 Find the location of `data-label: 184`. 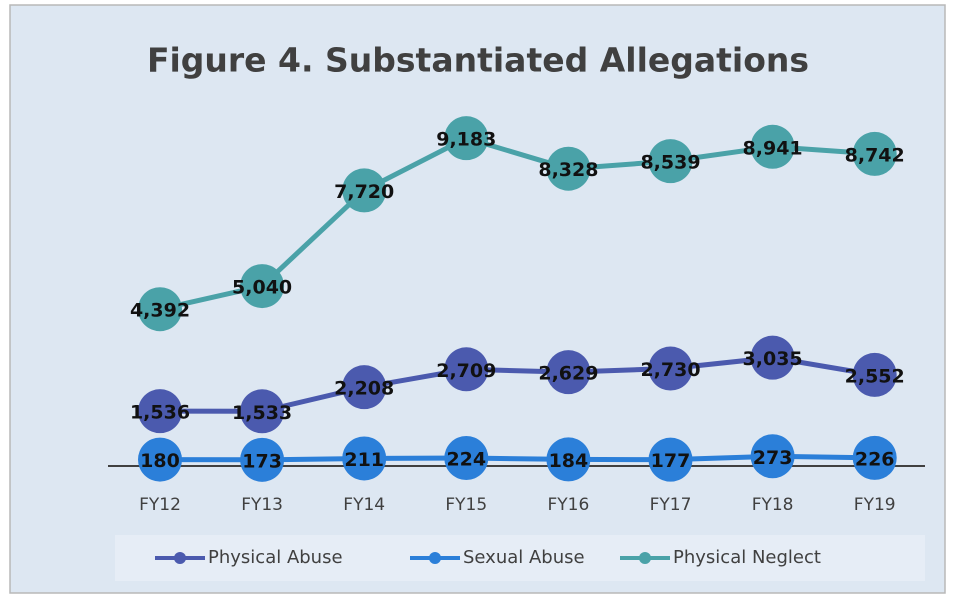

data-label: 184 is located at coordinates (569, 461).